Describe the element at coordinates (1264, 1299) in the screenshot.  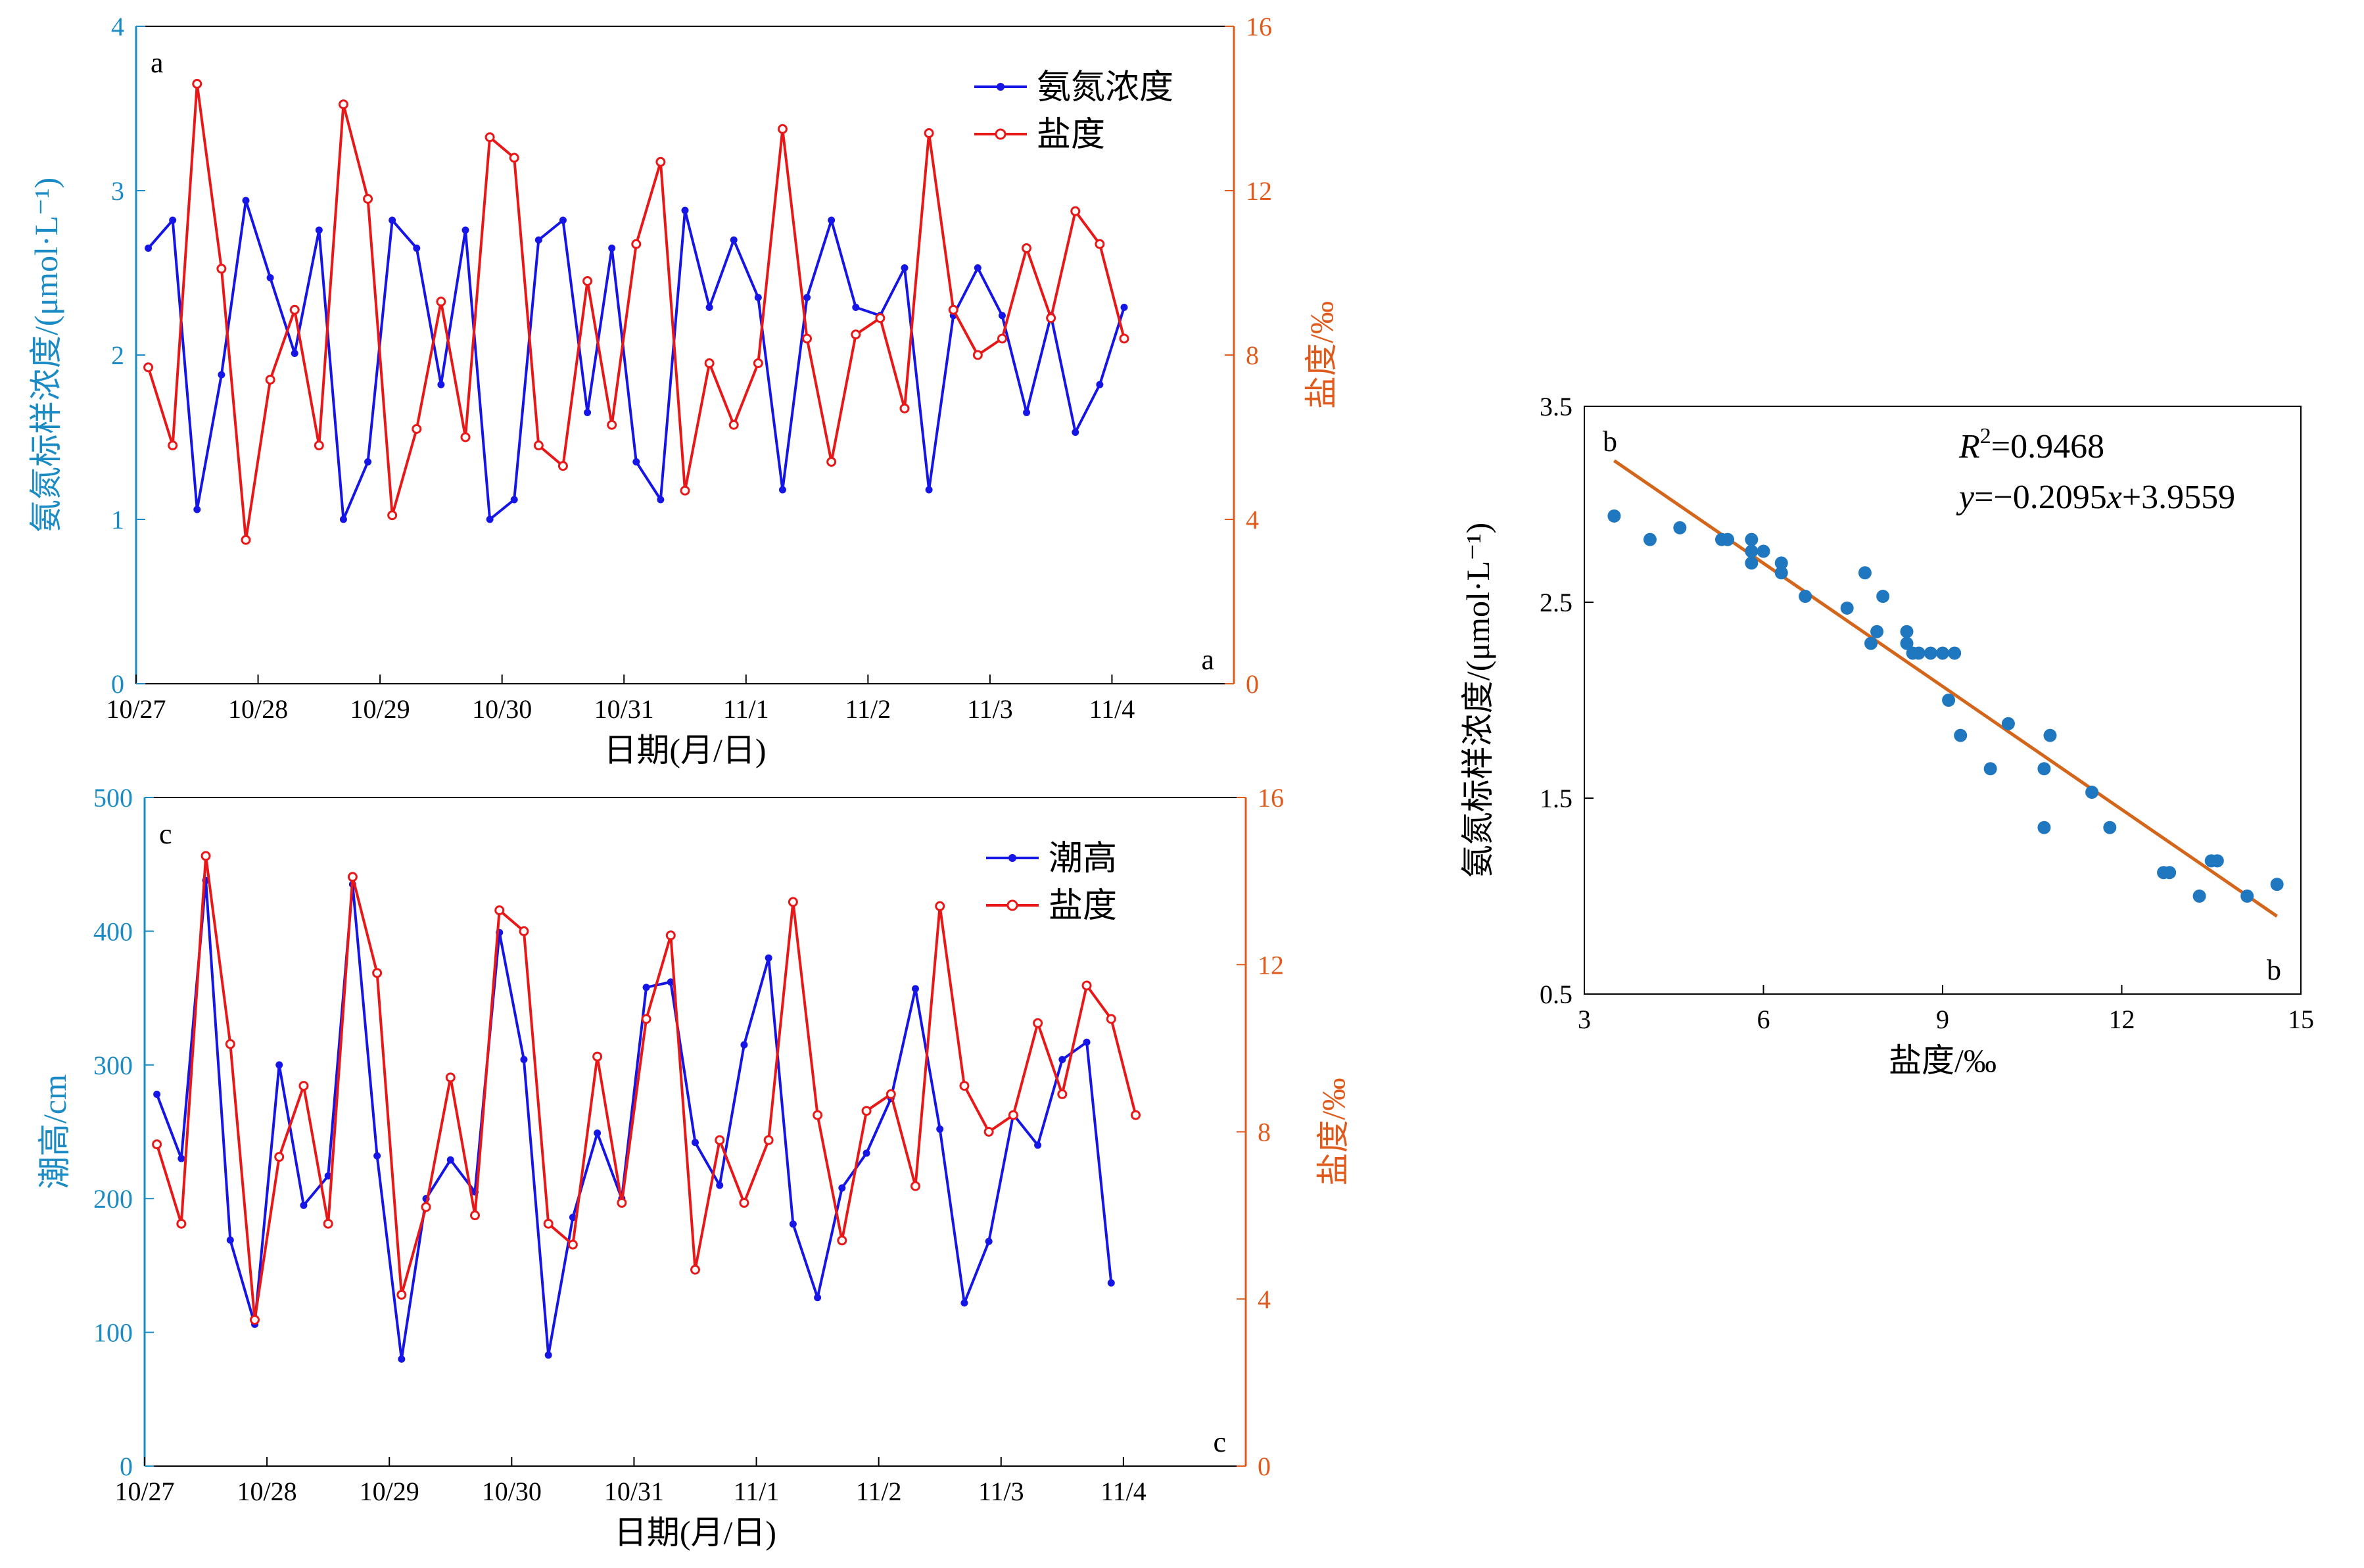
I see `y-right-tick-label: 4` at that location.